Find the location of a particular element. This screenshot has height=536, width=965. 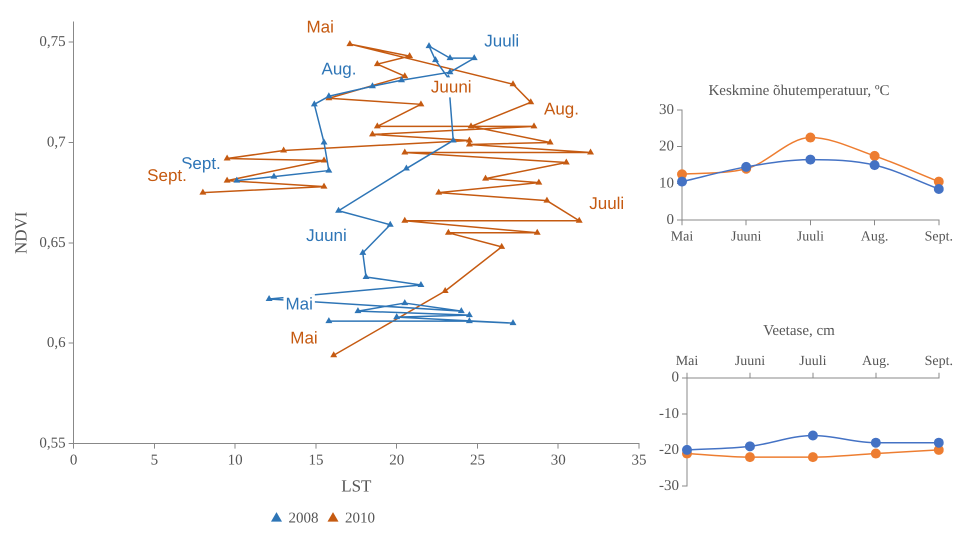

y-tick-label: -30 is located at coordinates (668, 486).